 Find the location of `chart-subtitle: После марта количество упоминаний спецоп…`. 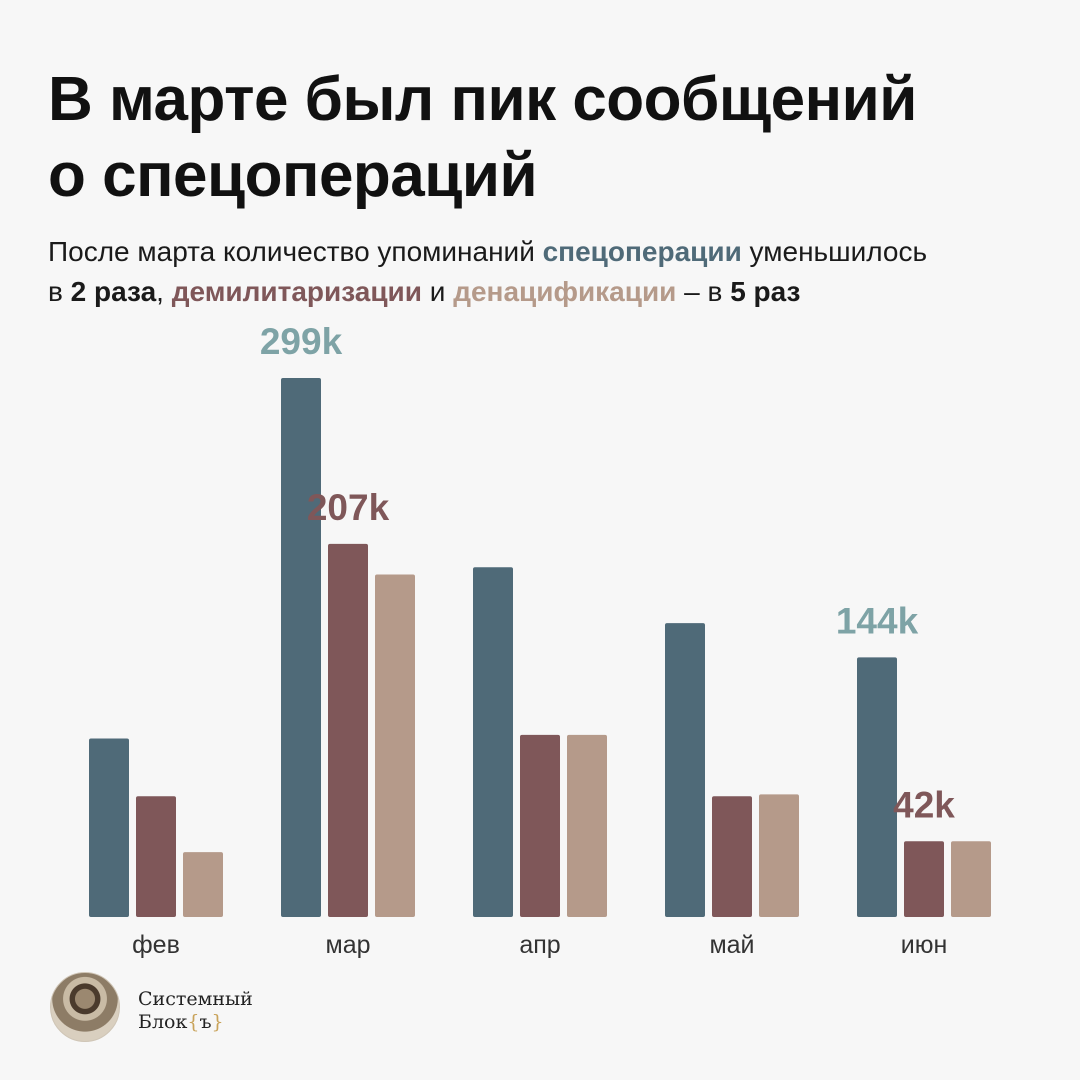

chart-subtitle: После марта количество упоминаний спецоп… is located at coordinates (553, 272).